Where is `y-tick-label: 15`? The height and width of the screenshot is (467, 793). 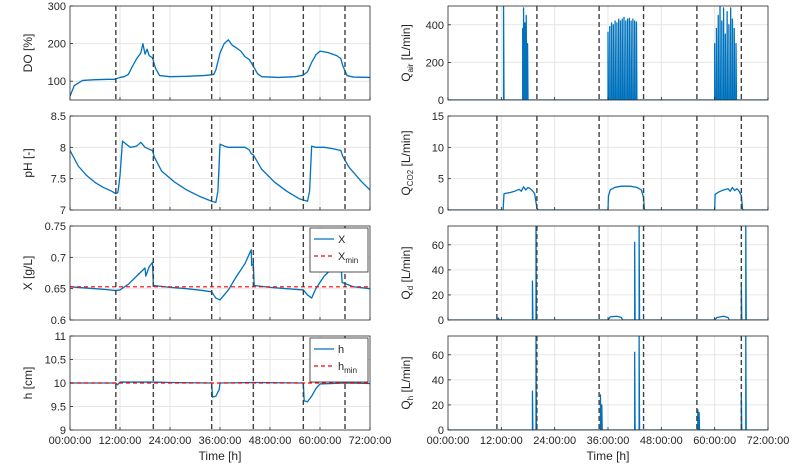
y-tick-label: 15 is located at coordinates (438, 117).